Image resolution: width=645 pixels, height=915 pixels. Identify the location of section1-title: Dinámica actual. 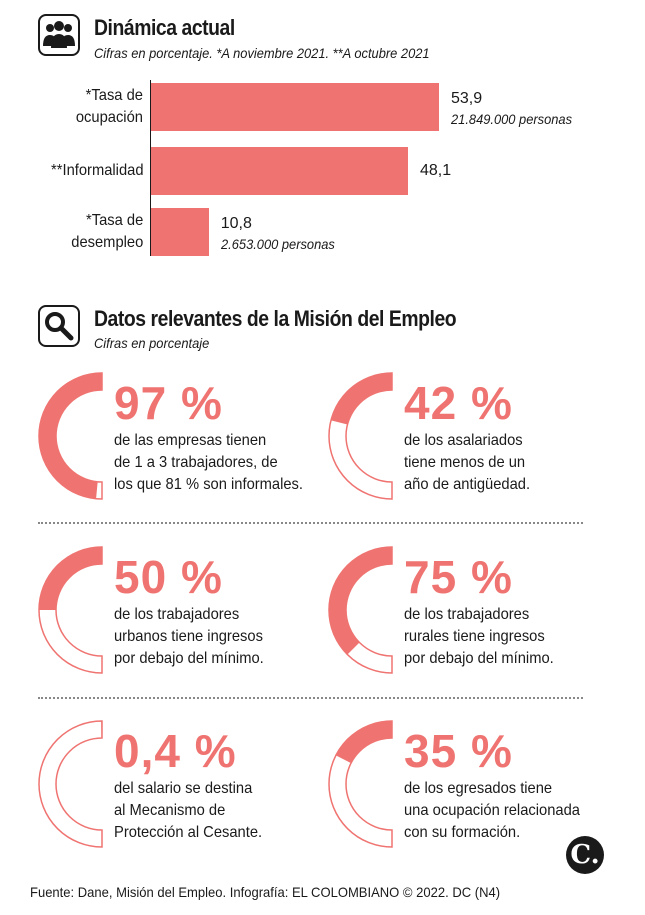
(164, 27).